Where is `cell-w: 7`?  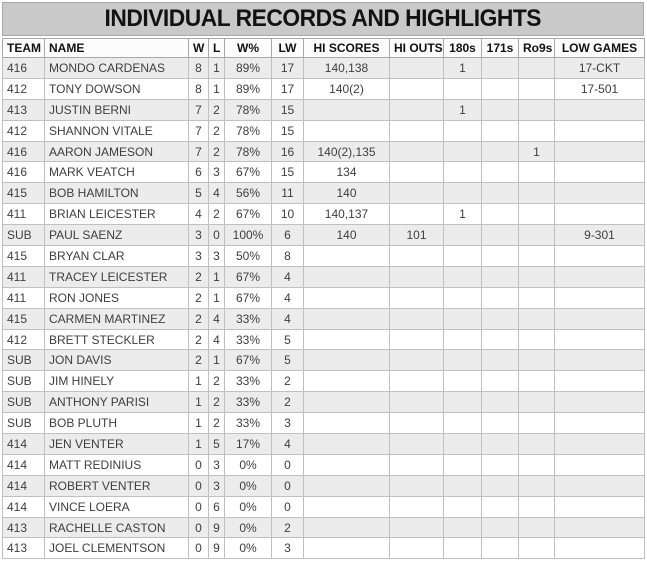 cell-w: 7 is located at coordinates (198, 109).